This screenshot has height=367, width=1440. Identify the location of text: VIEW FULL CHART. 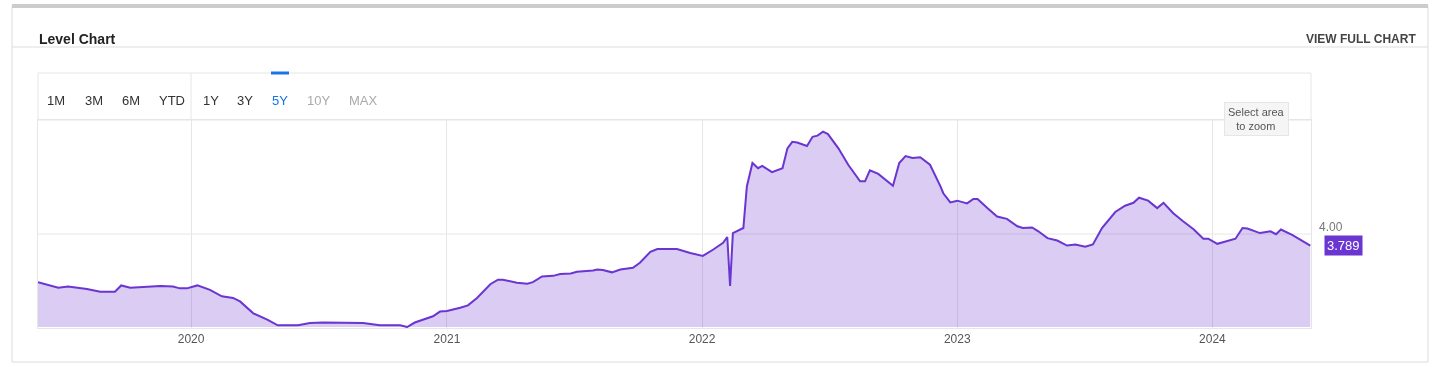
(1361, 39).